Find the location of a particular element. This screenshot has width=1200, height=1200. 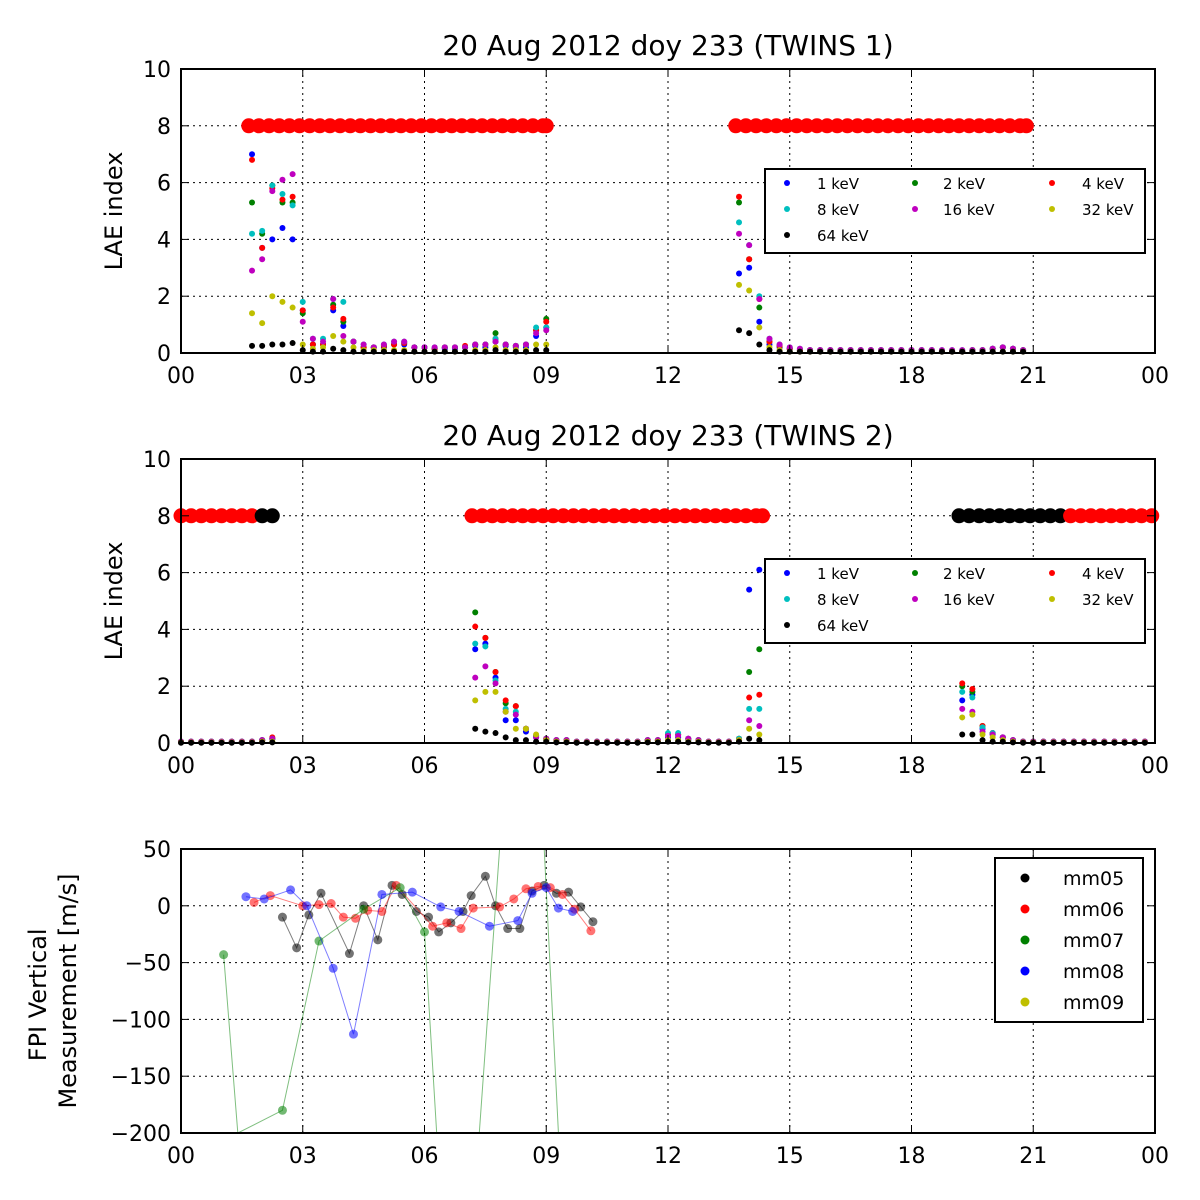

y-tick-label: −200 is located at coordinates (141, 1134).